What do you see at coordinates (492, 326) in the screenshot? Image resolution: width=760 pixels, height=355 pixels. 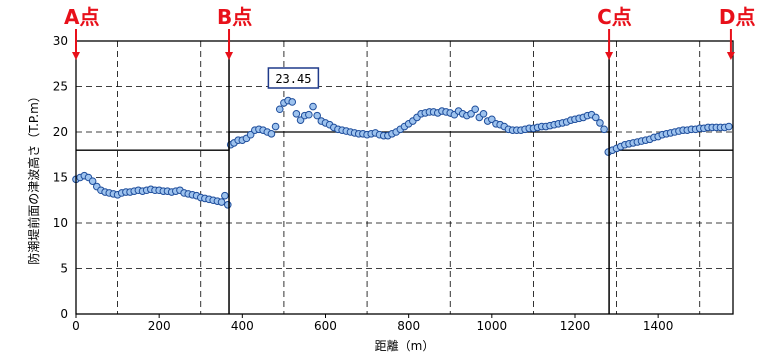 I see `x-tick-label: 1000` at bounding box center [492, 326].